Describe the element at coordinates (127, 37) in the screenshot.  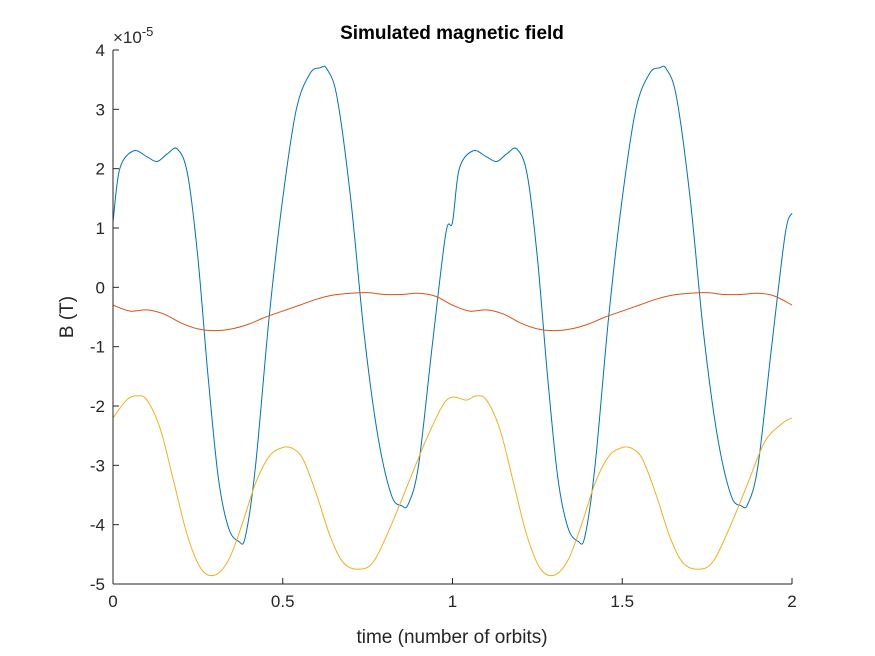
I see `y-exponent-base: ×10` at that location.